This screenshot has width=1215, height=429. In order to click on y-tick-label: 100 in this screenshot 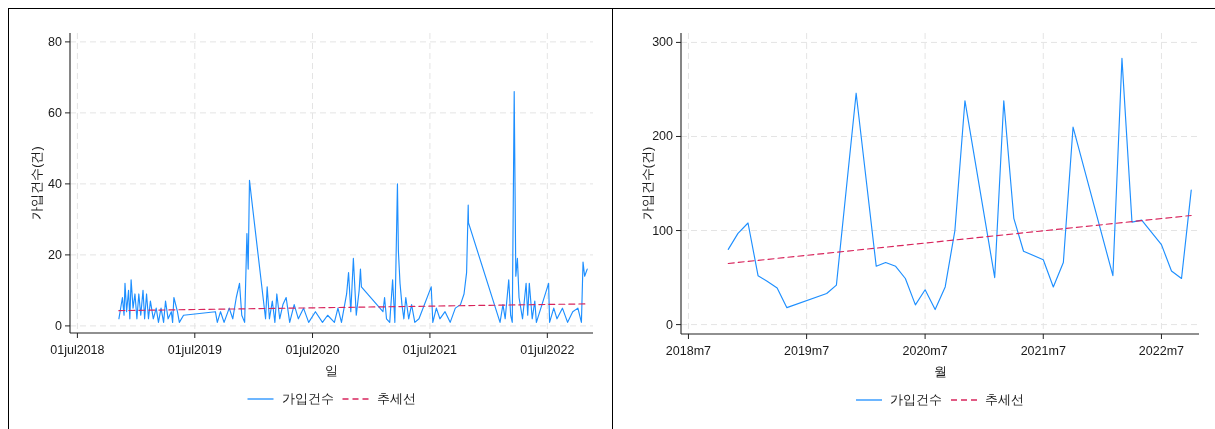, I will do `click(663, 230)`.